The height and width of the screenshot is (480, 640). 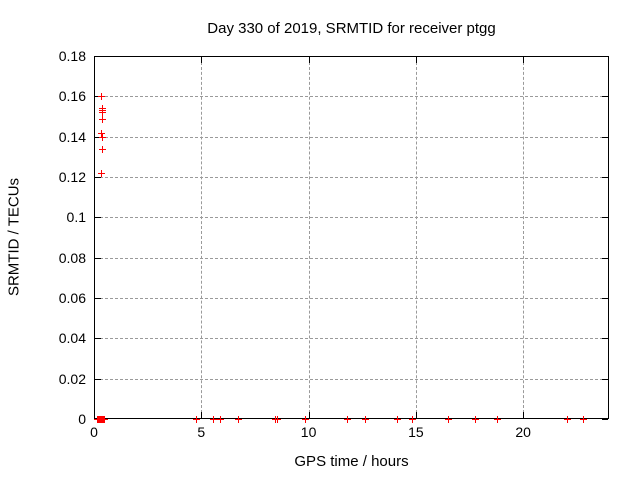 I want to click on y-tick-label: 0.08, so click(x=72, y=257).